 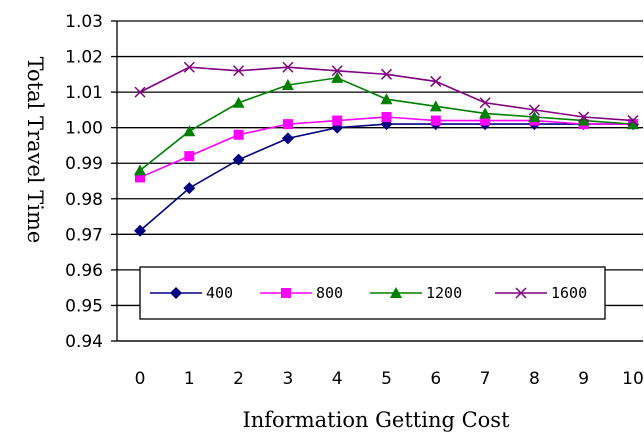 I want to click on legend-label-1200: 1200, so click(x=444, y=293).